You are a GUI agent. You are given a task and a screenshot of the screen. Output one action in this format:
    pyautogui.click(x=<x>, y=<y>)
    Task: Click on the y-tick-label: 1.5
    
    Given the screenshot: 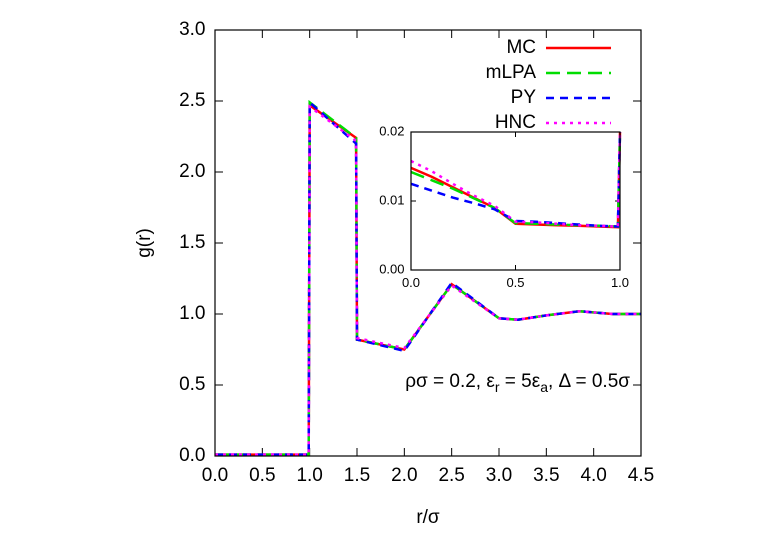 What is the action you would take?
    pyautogui.click(x=192, y=242)
    